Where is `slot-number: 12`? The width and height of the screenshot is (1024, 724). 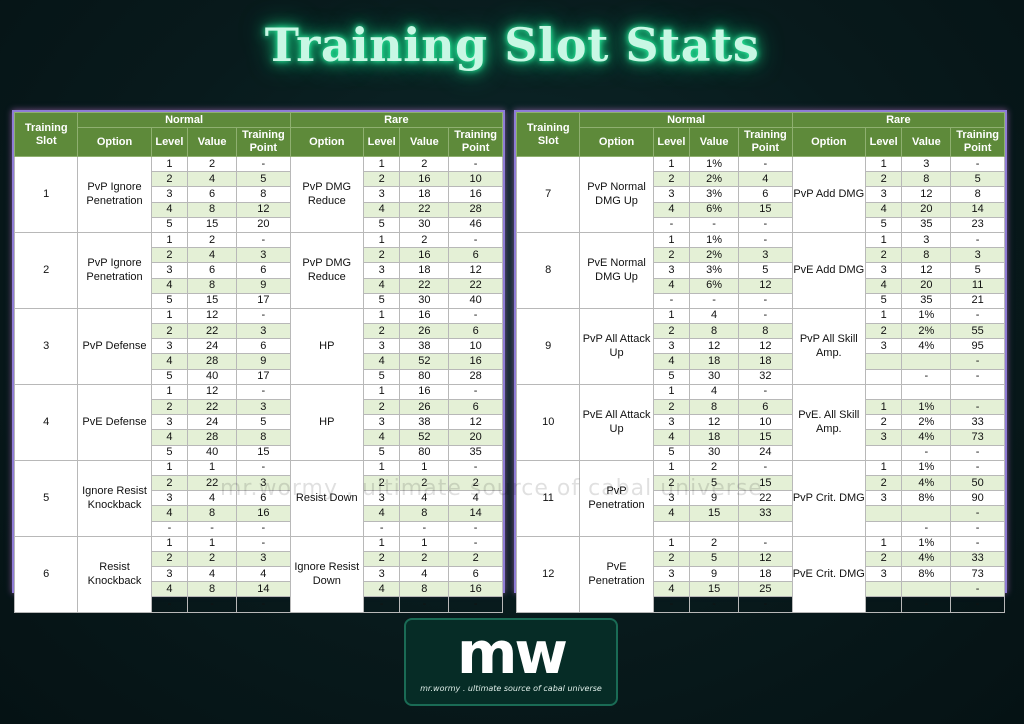
slot-number: 12 is located at coordinates (548, 574).